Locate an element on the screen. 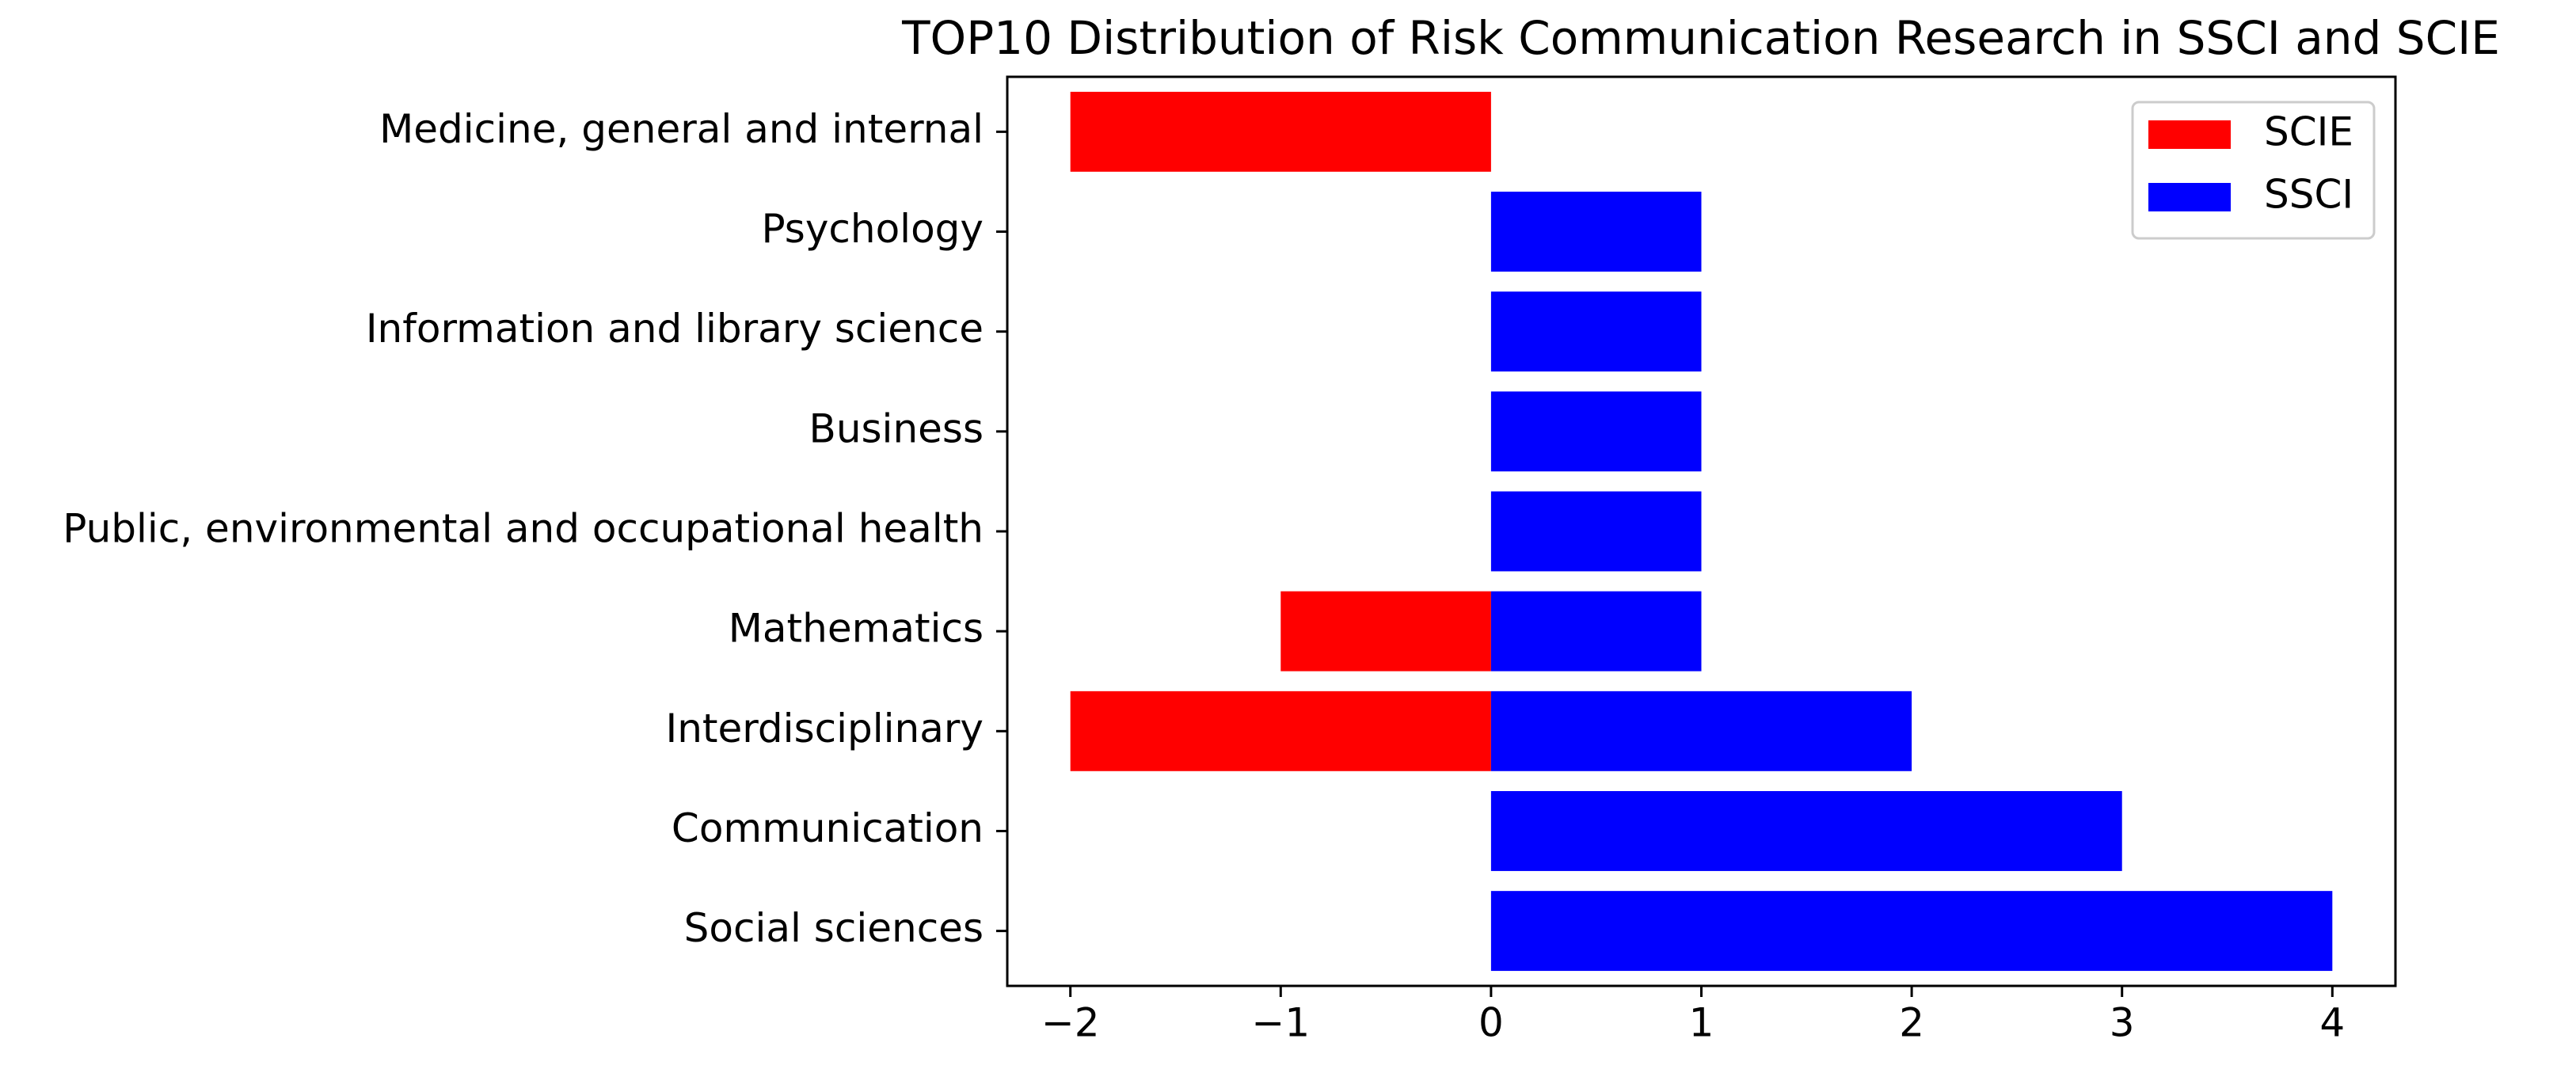  legend-label: SSCI is located at coordinates (2308, 195).